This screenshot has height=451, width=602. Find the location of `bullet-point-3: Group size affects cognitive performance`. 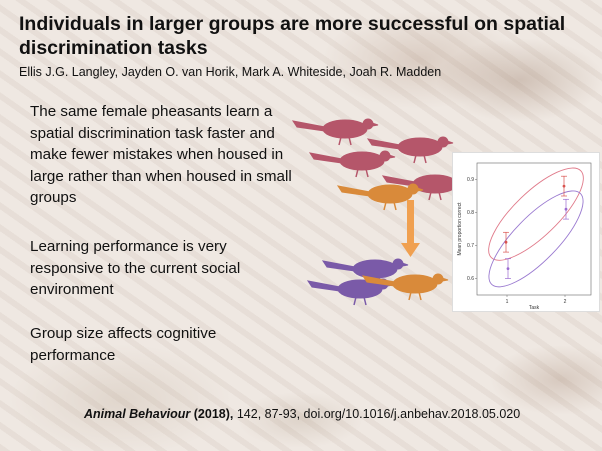

bullet-point-3: Group size affects cognitive performance is located at coordinates (123, 344).